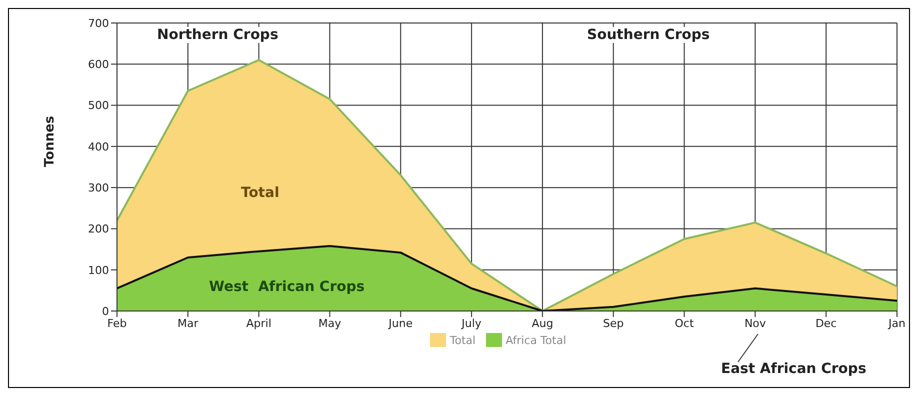 The width and height of the screenshot is (923, 401). What do you see at coordinates (287, 287) in the screenshot?
I see `annotation: West African Crops` at bounding box center [287, 287].